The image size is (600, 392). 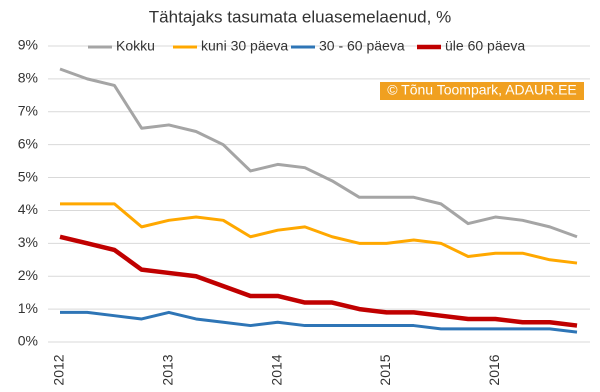 I want to click on y-tick-label: 8%, so click(x=28, y=78).